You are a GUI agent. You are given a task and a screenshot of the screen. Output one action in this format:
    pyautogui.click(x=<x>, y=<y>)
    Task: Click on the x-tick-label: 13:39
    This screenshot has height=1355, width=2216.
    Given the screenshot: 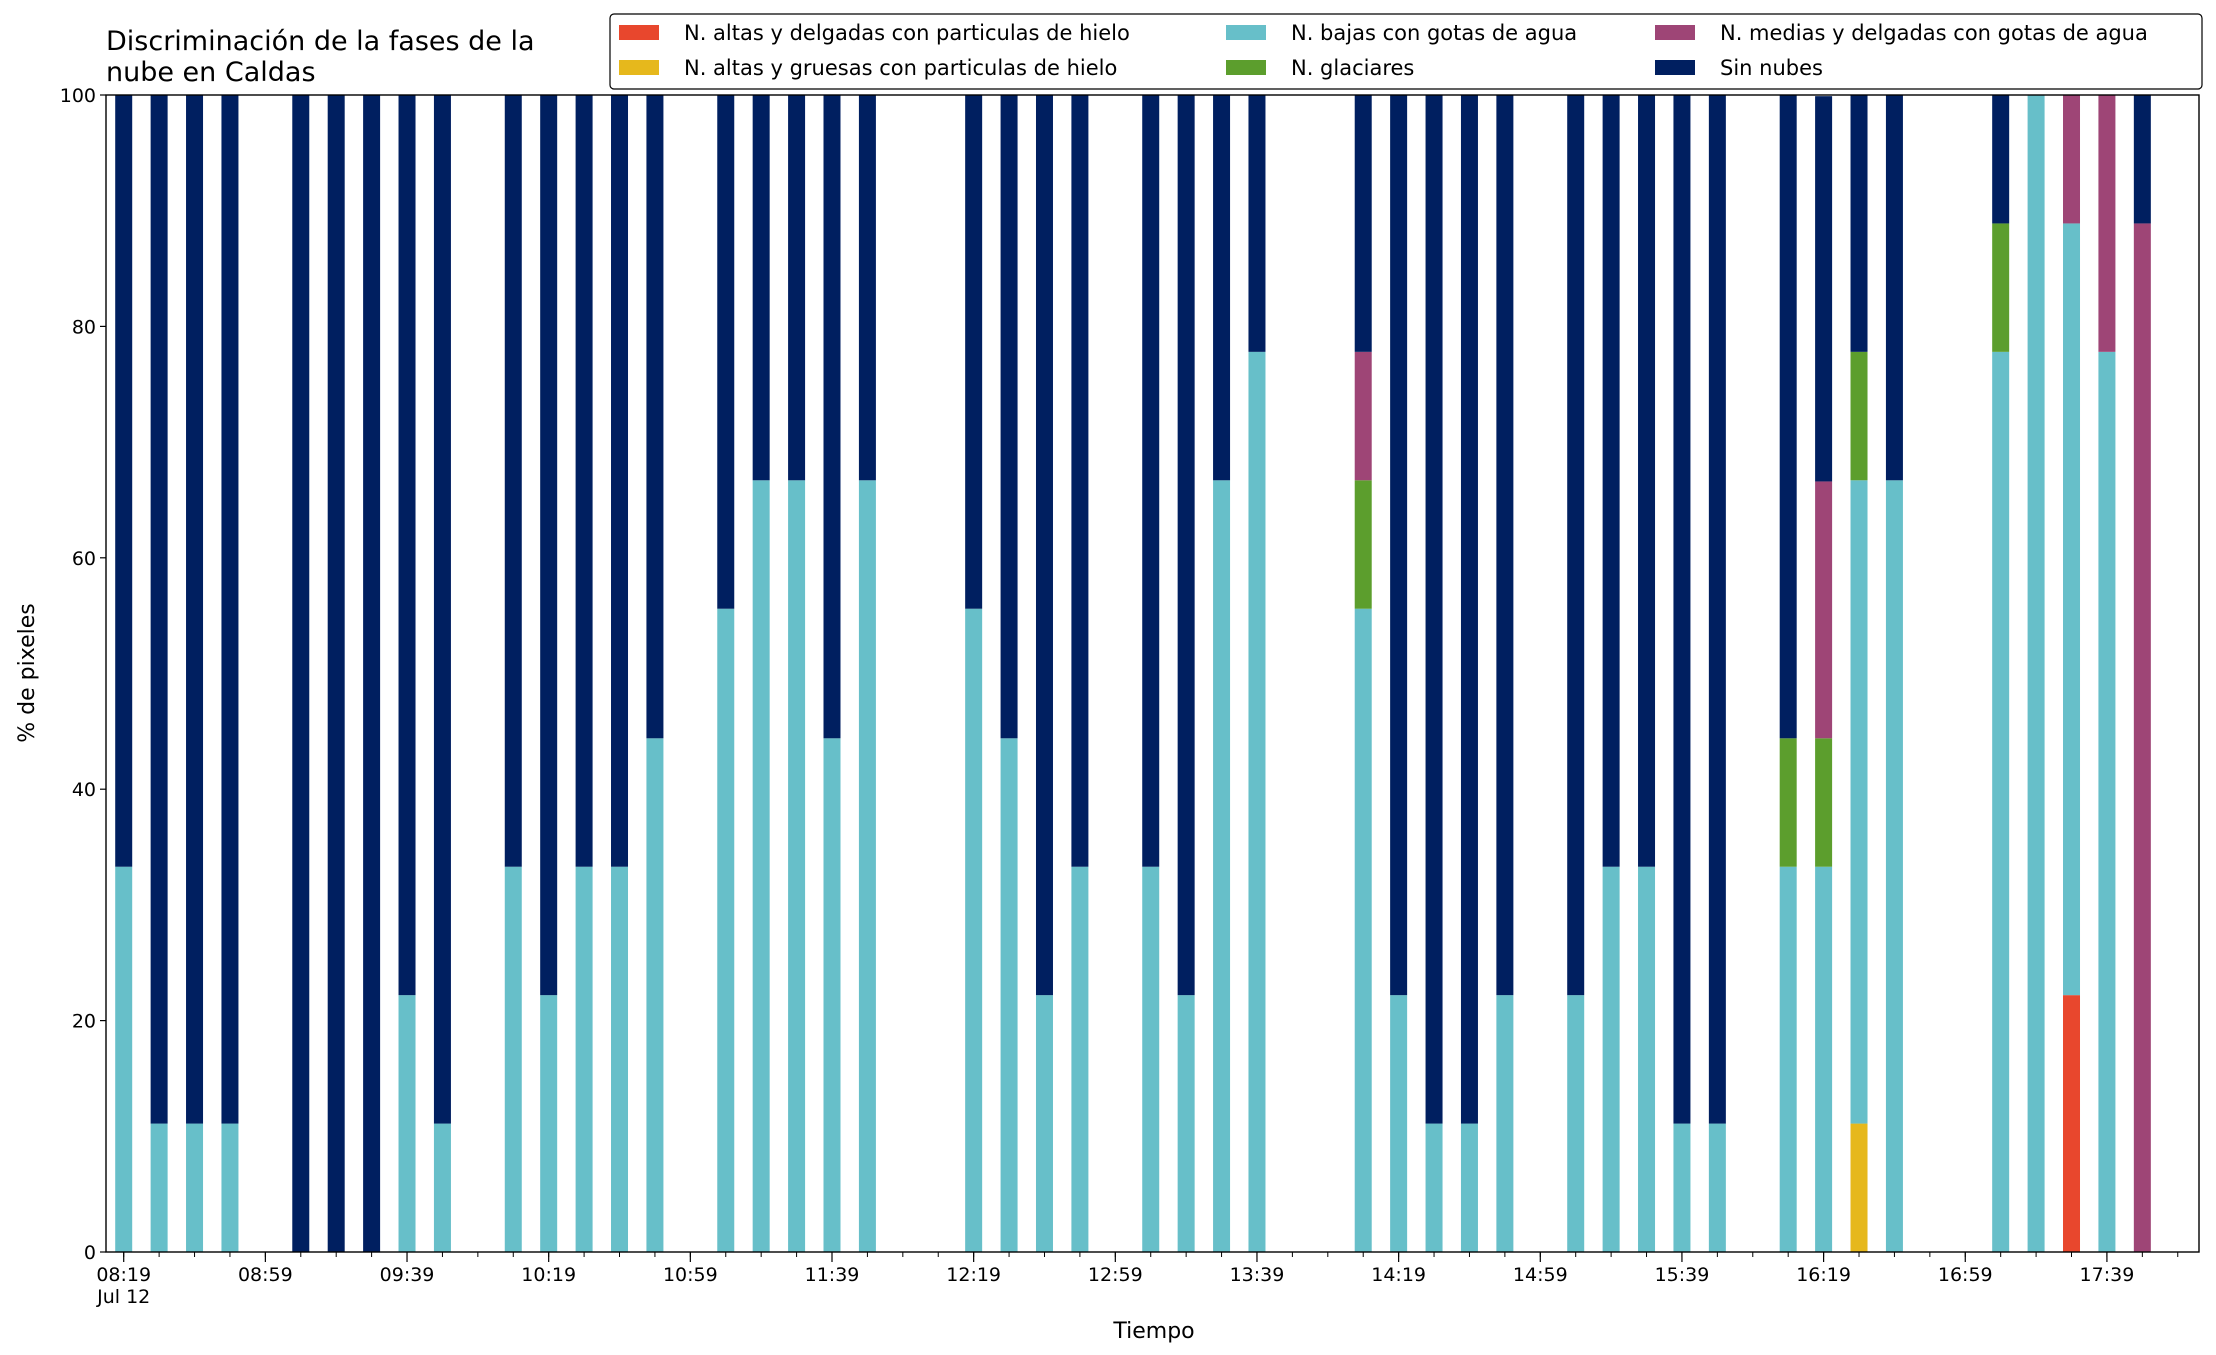 What is the action you would take?
    pyautogui.click(x=1257, y=1275)
    